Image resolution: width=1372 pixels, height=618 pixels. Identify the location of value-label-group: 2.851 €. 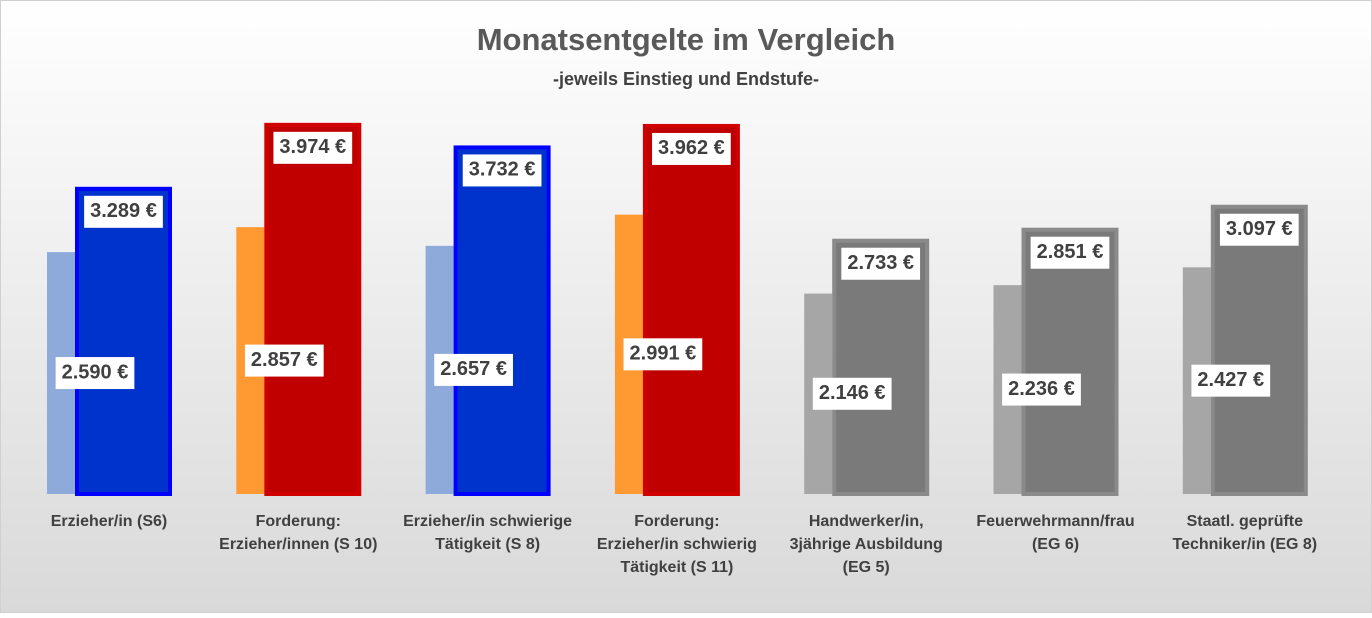
(1070, 252).